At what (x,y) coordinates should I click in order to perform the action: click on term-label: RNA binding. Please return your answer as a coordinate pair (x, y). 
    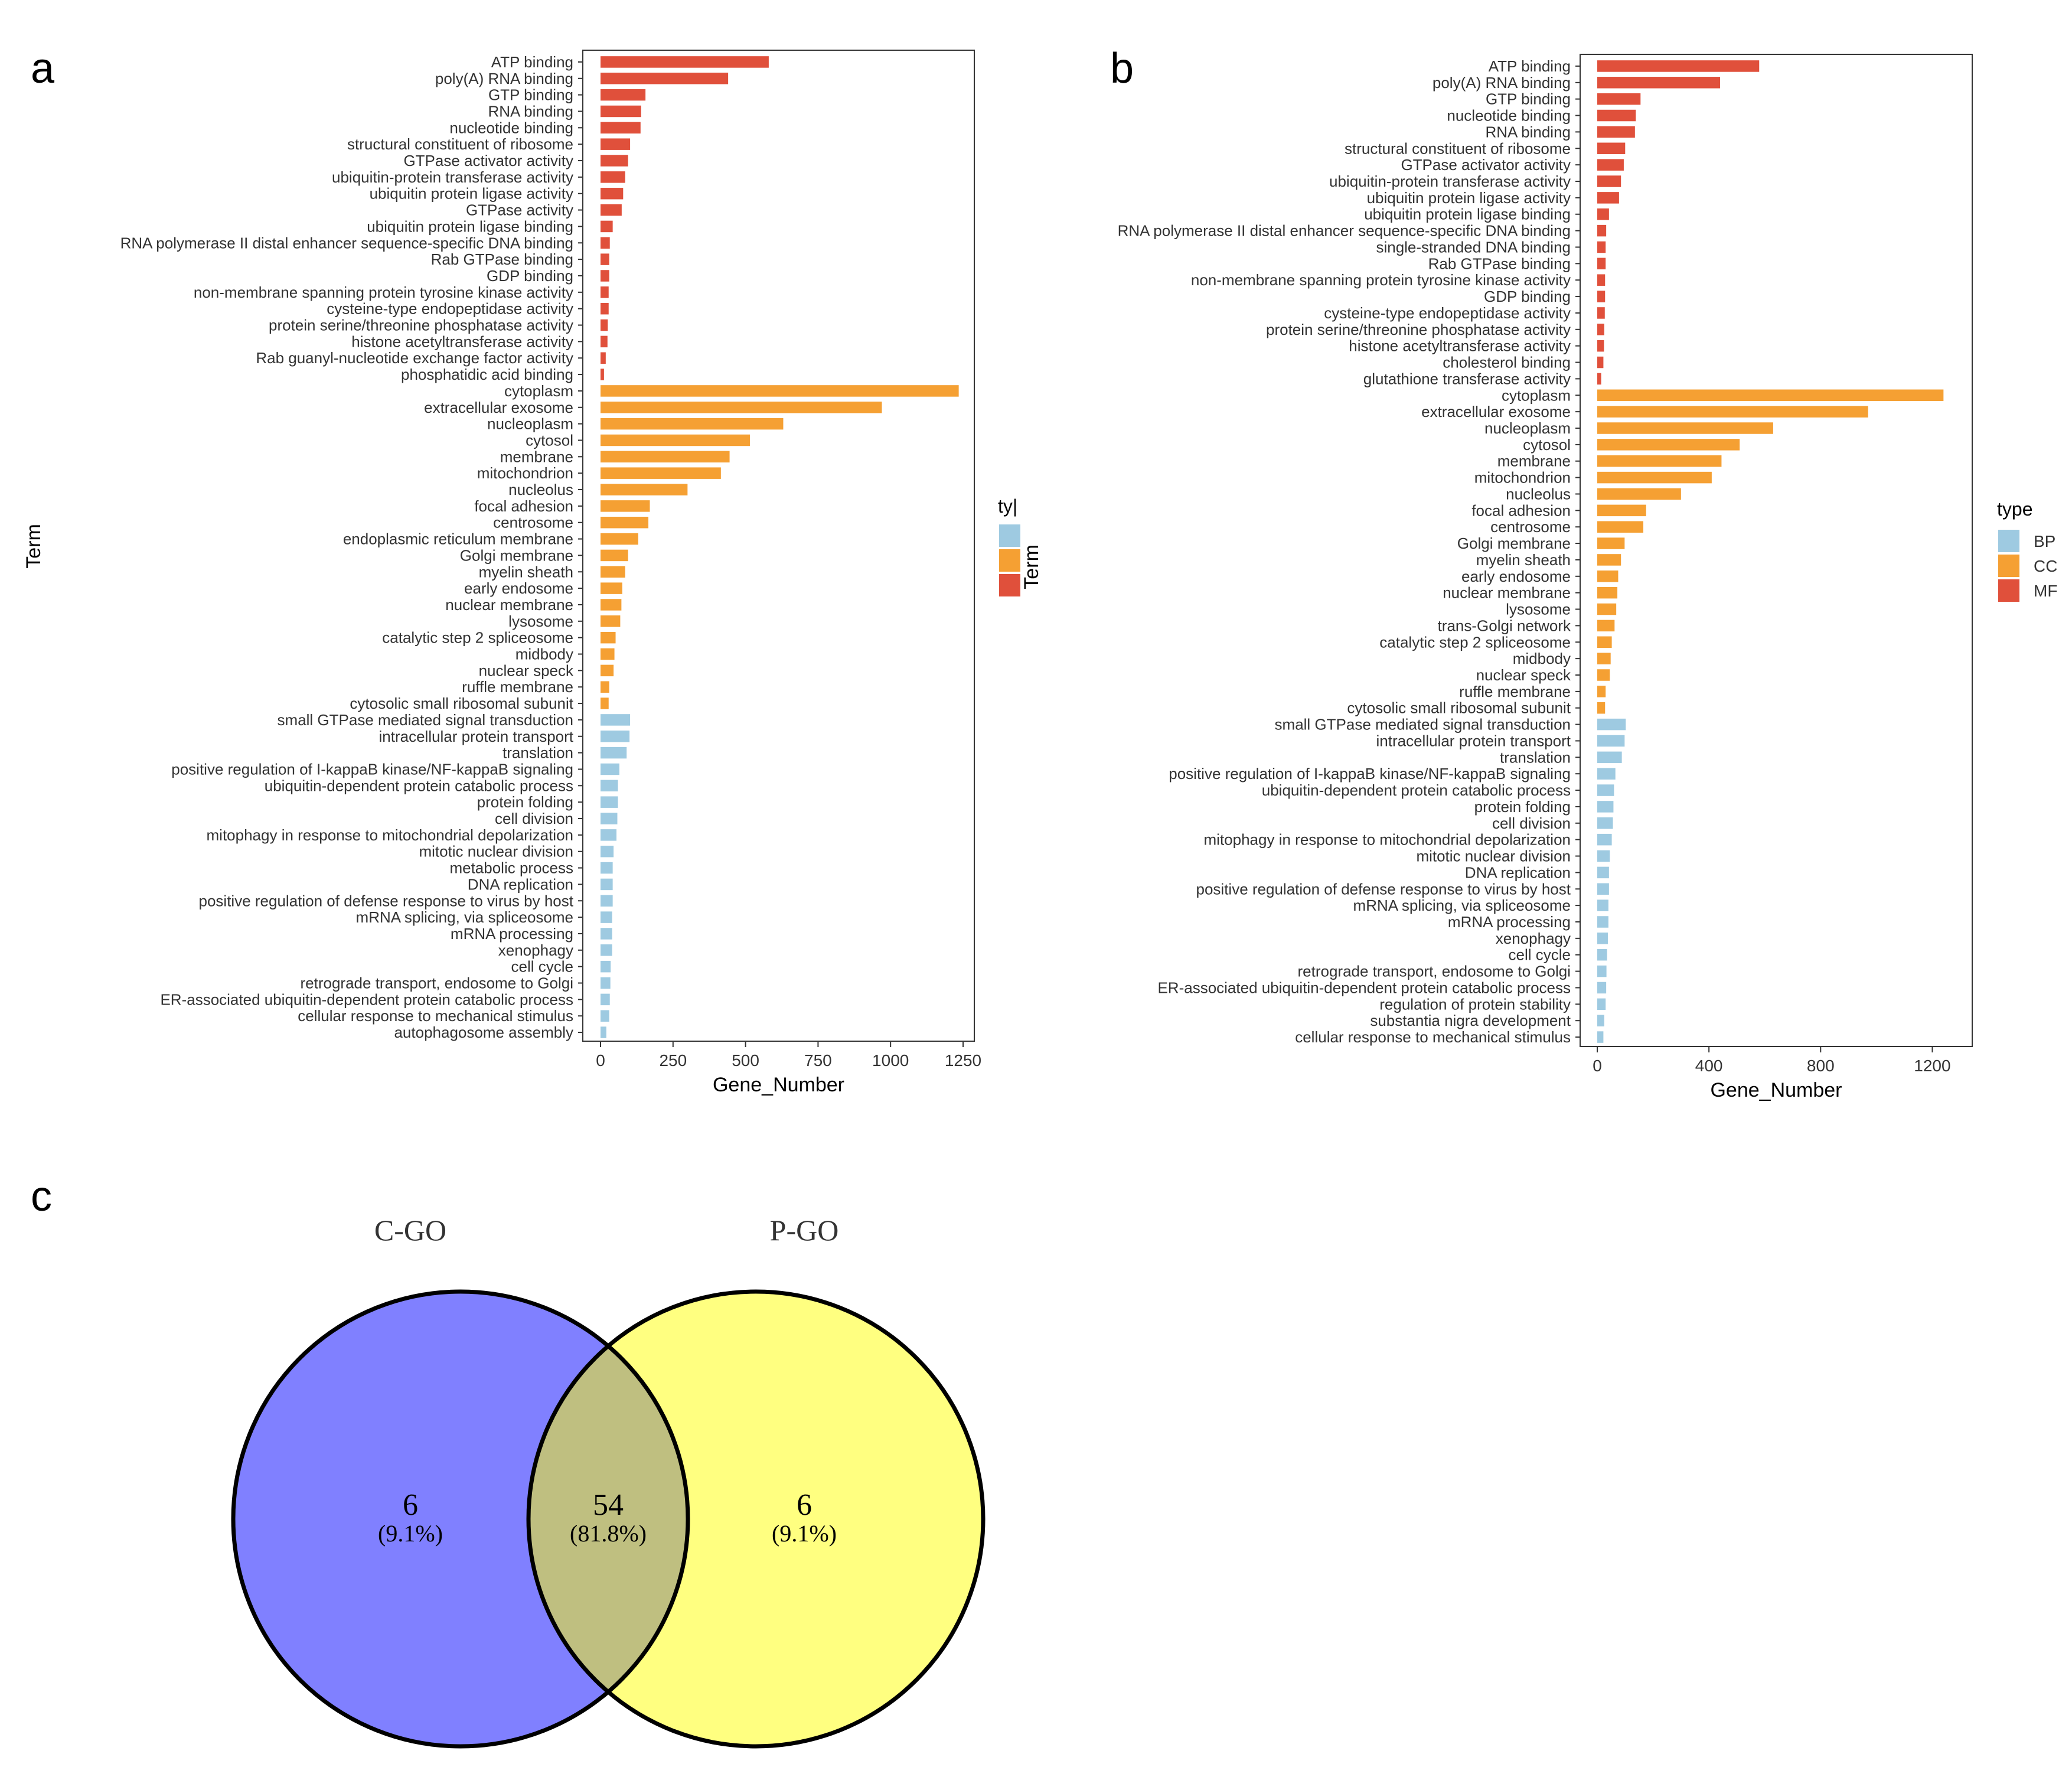
    Looking at the image, I should click on (1528, 132).